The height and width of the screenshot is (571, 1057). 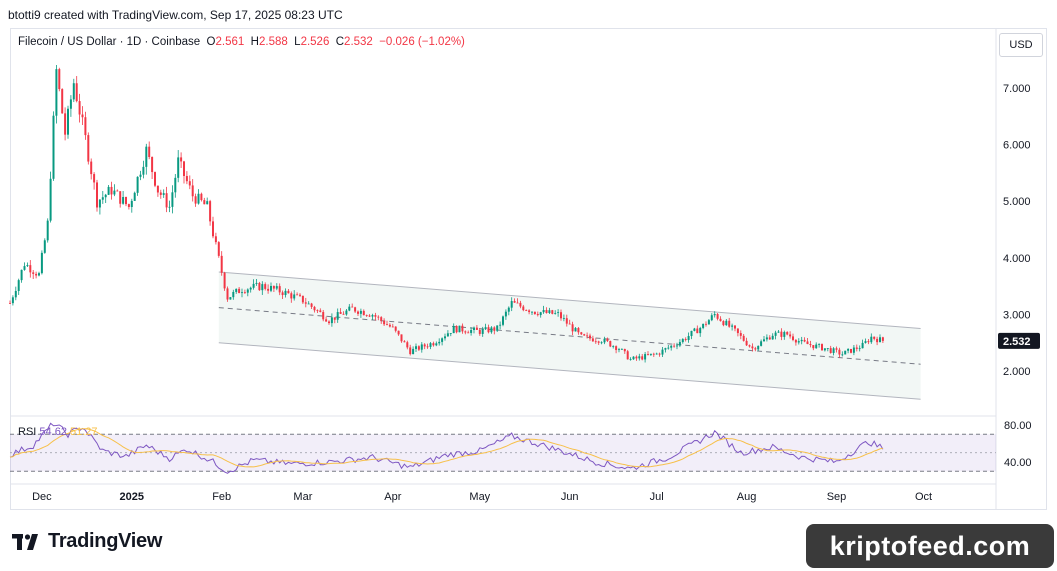 I want to click on last-price-tag, so click(x=1019, y=340).